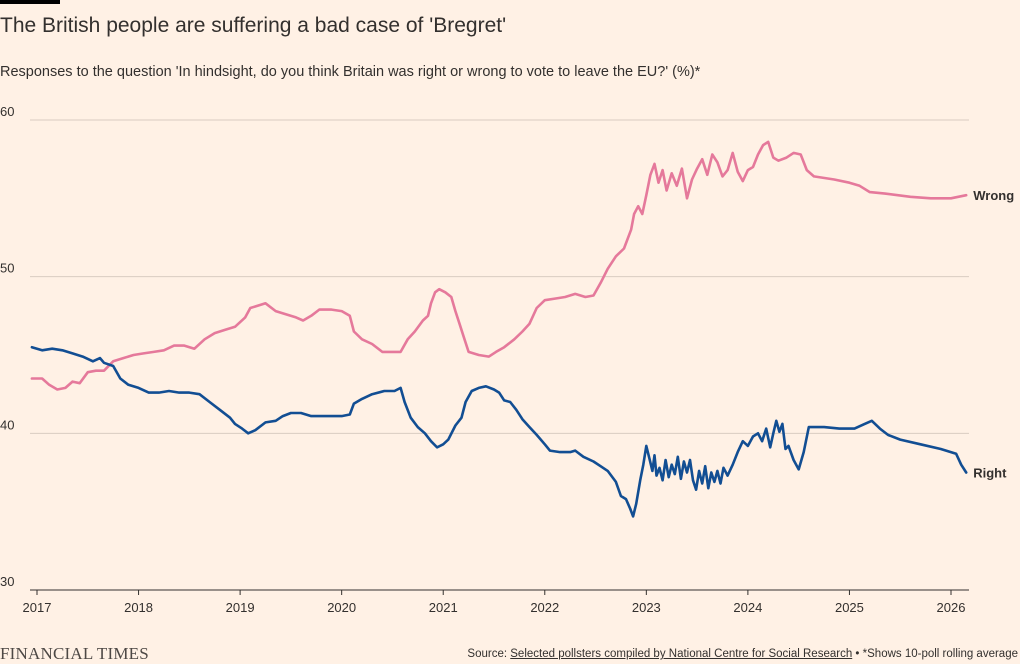 The width and height of the screenshot is (1020, 664). Describe the element at coordinates (489, 654) in the screenshot. I see `source-prefix: Source:` at that location.